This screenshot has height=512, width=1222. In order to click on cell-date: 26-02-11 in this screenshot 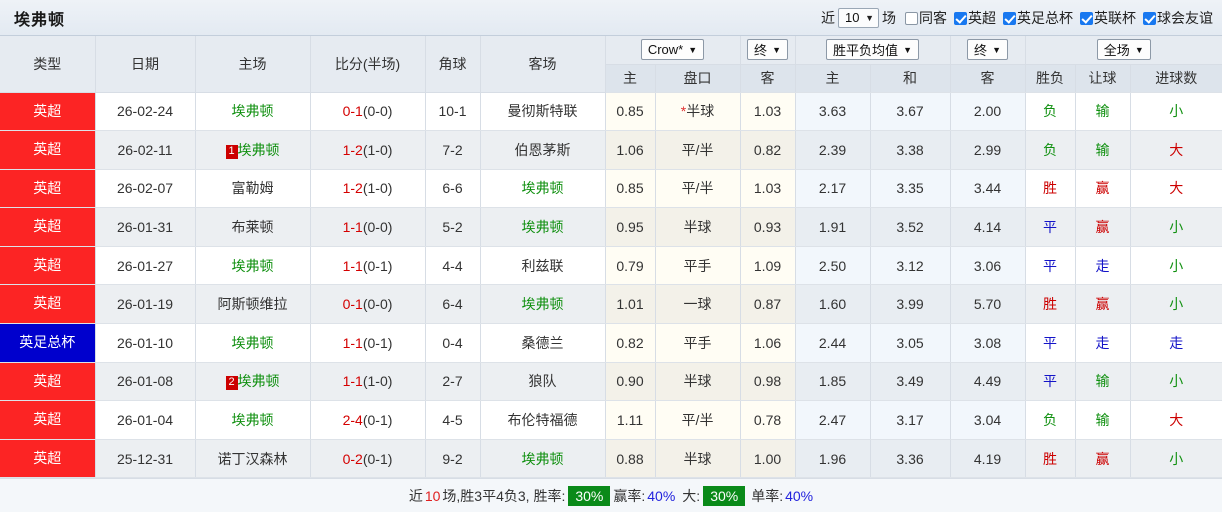, I will do `click(145, 150)`.